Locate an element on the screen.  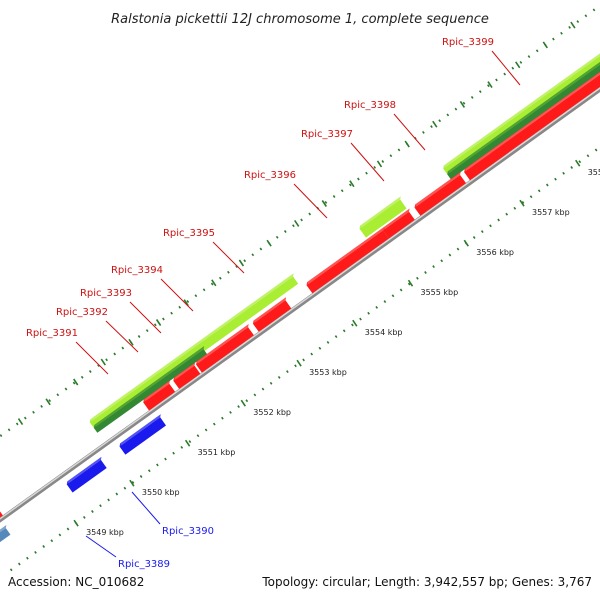
gene-label: Rpic_3391 is located at coordinates (52, 333).